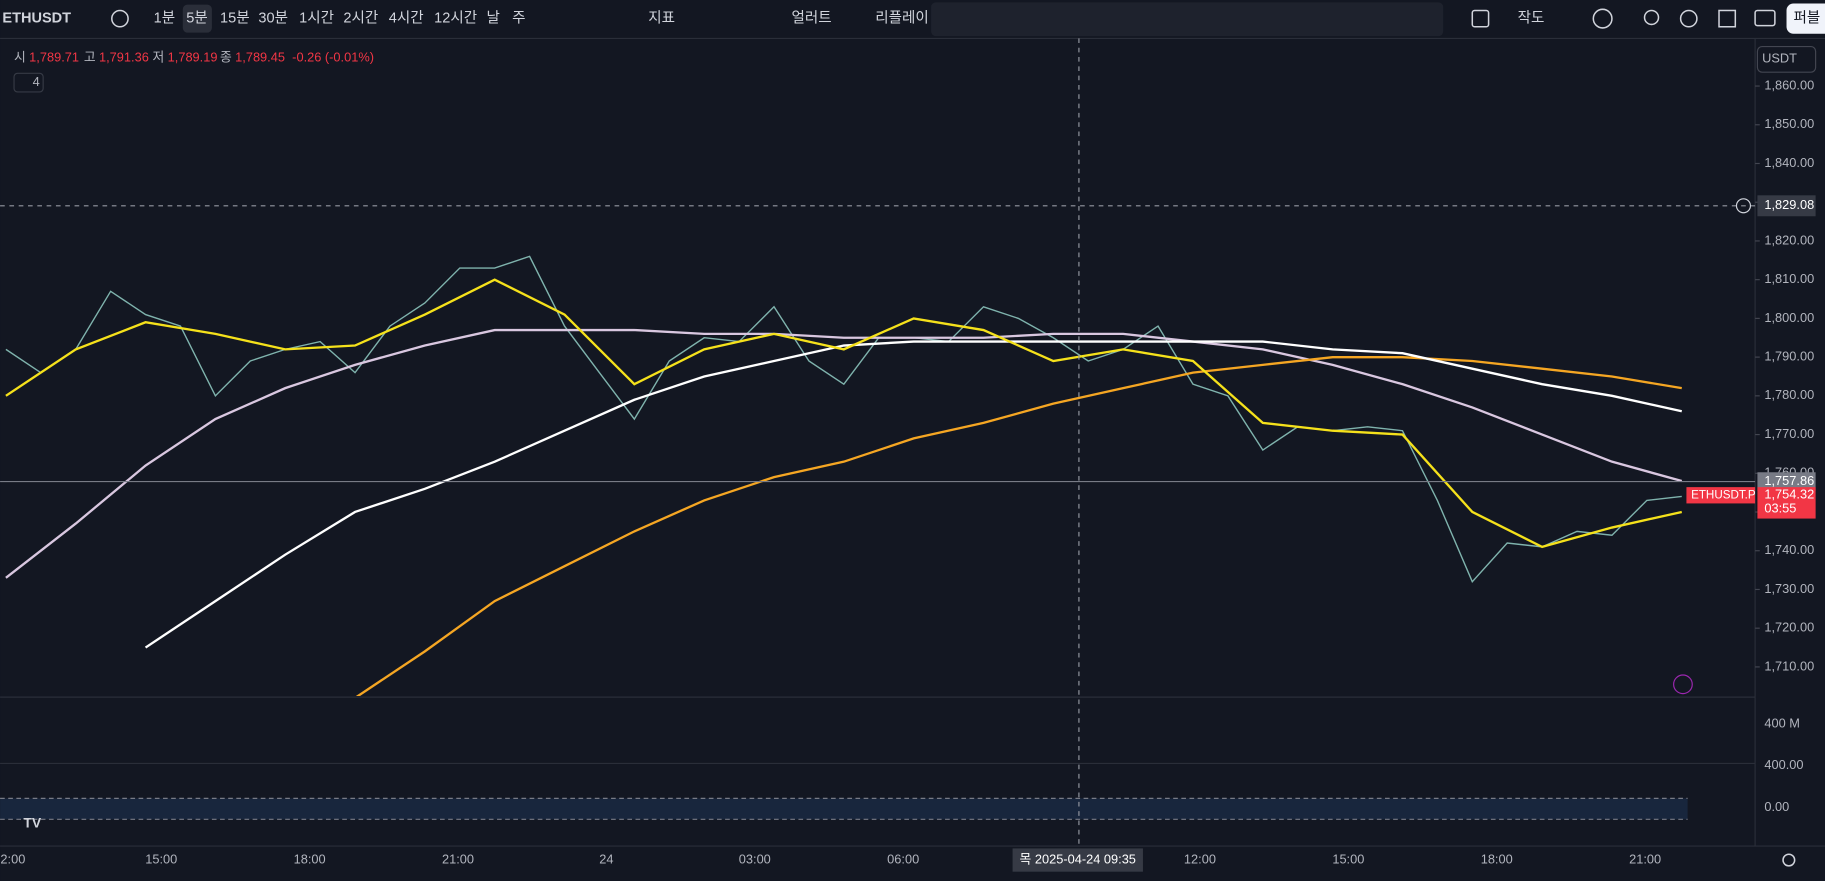 This screenshot has width=1825, height=881. Describe the element at coordinates (1480, 18) in the screenshot. I see `layout-button` at that location.